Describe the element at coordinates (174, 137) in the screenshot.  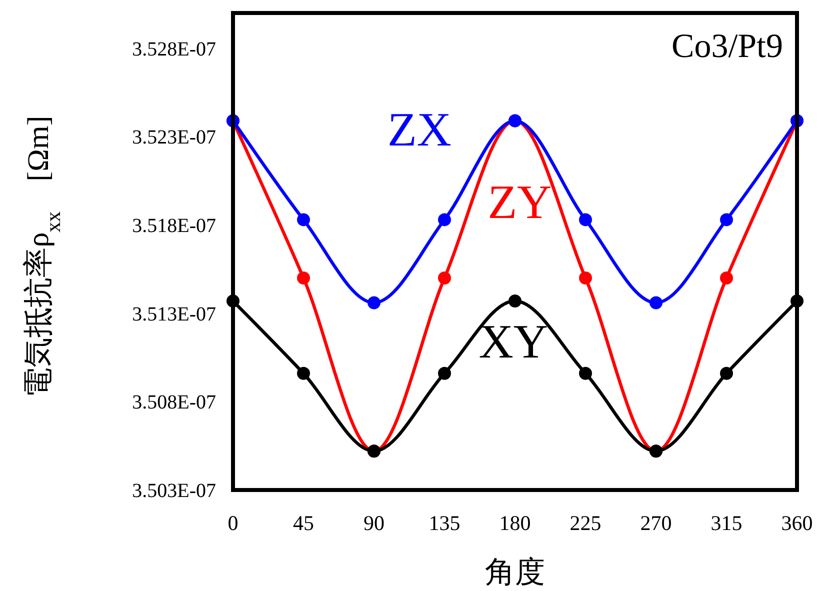
I see `y-tick-label: 3.523E-07` at that location.